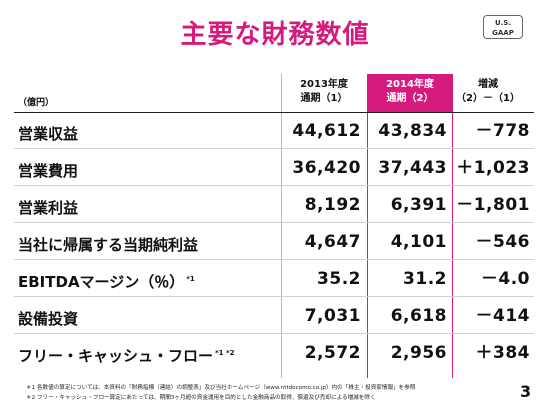 The height and width of the screenshot is (413, 550). Describe the element at coordinates (505, 279) in the screenshot. I see `value-change: －4.0` at that location.